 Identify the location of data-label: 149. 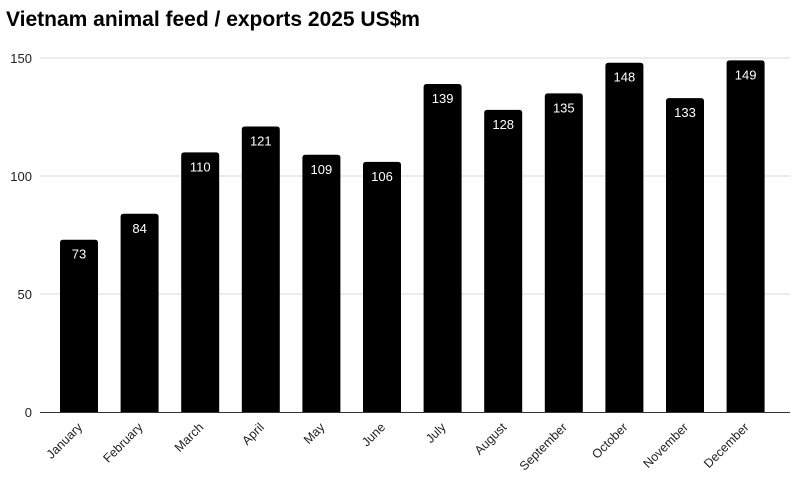
(746, 74).